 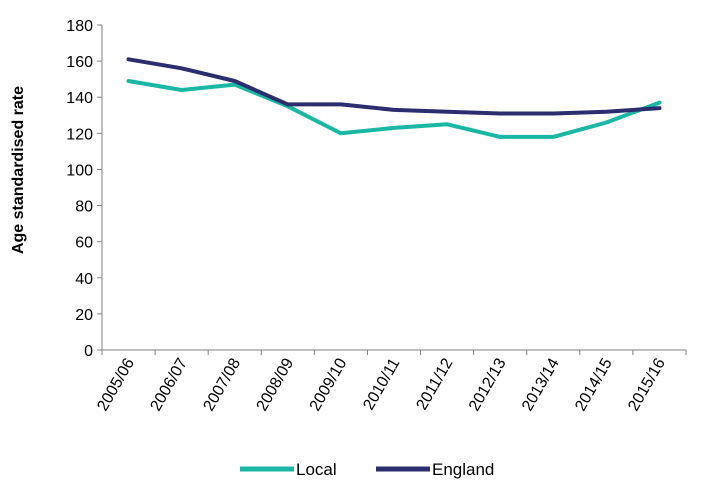 I want to click on y-tick-label: 140, so click(x=79, y=98).